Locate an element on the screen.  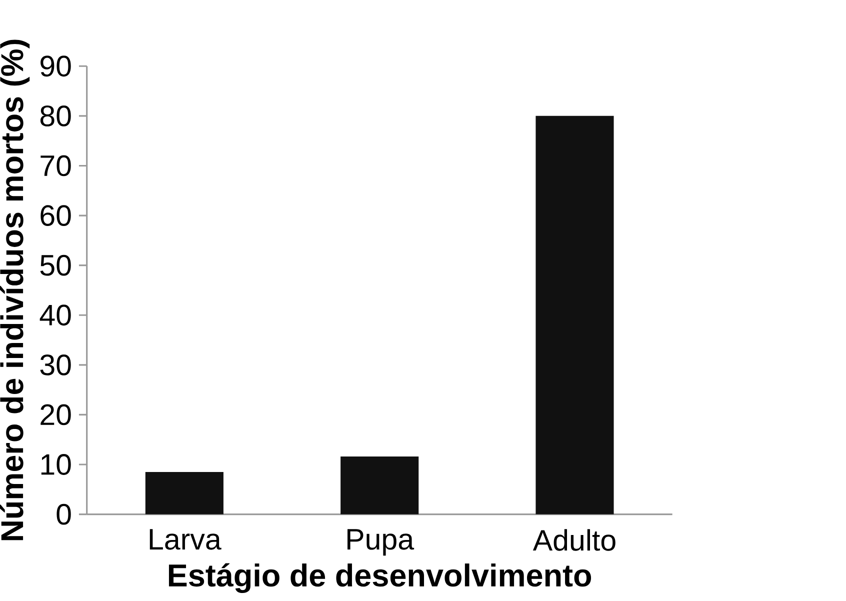
x-tick-label: Larva is located at coordinates (186, 539).